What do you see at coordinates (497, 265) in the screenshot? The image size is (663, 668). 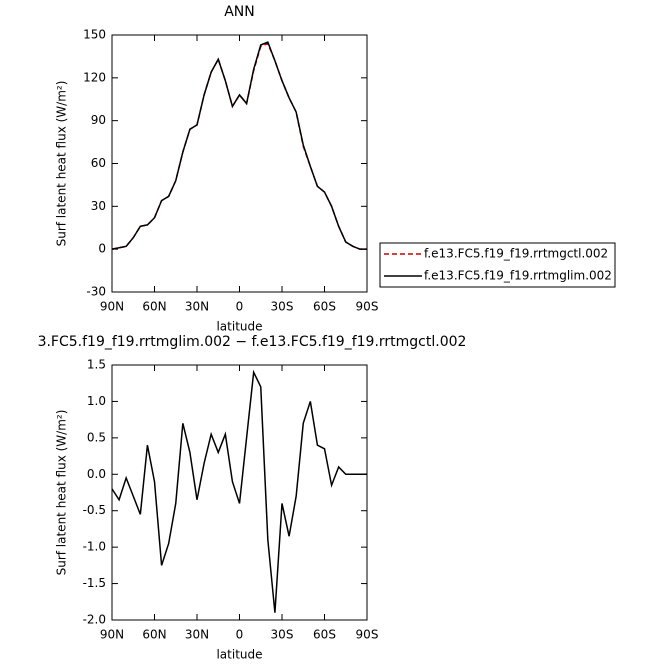 I see `legend-box` at bounding box center [497, 265].